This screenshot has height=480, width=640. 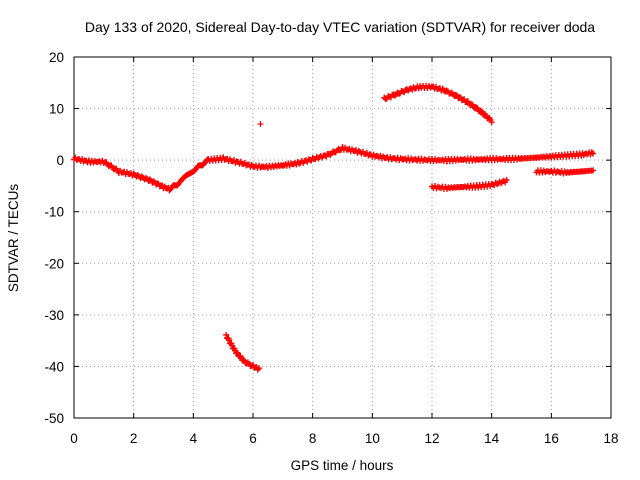 I want to click on x-tick-label: 14, so click(x=492, y=438).